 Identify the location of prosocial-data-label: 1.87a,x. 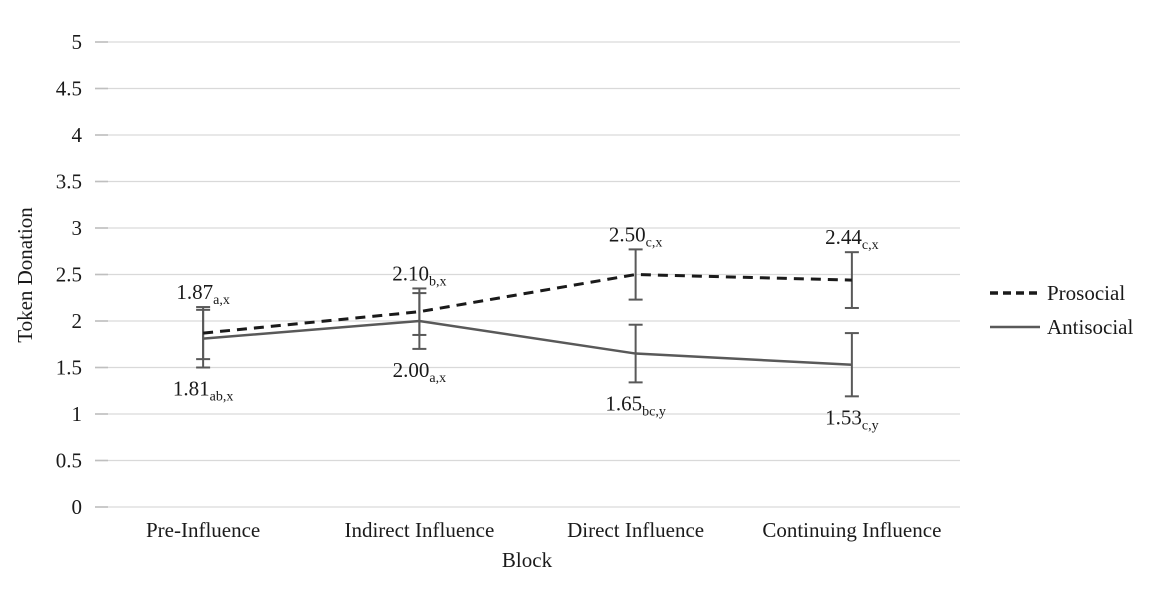
(202, 294).